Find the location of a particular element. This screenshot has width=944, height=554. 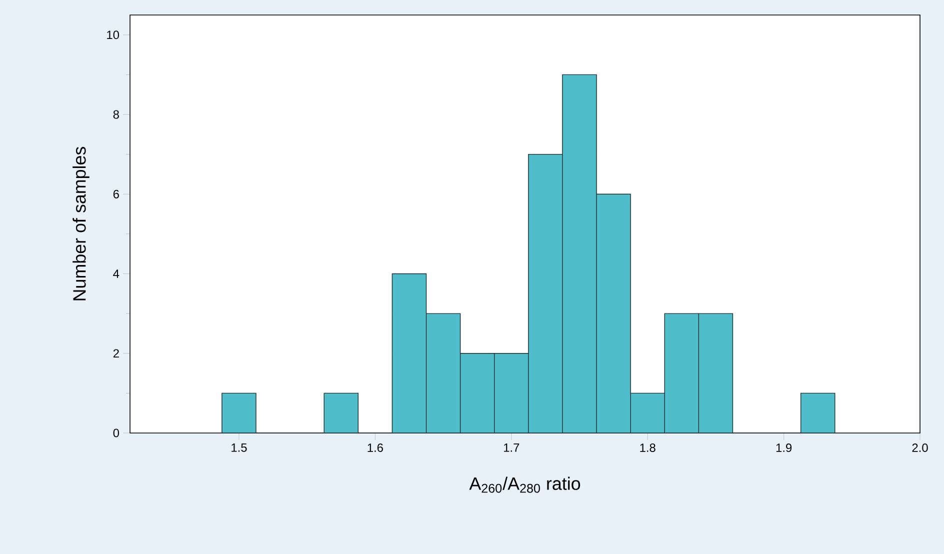

x-tick-label: 1.6 is located at coordinates (375, 448).